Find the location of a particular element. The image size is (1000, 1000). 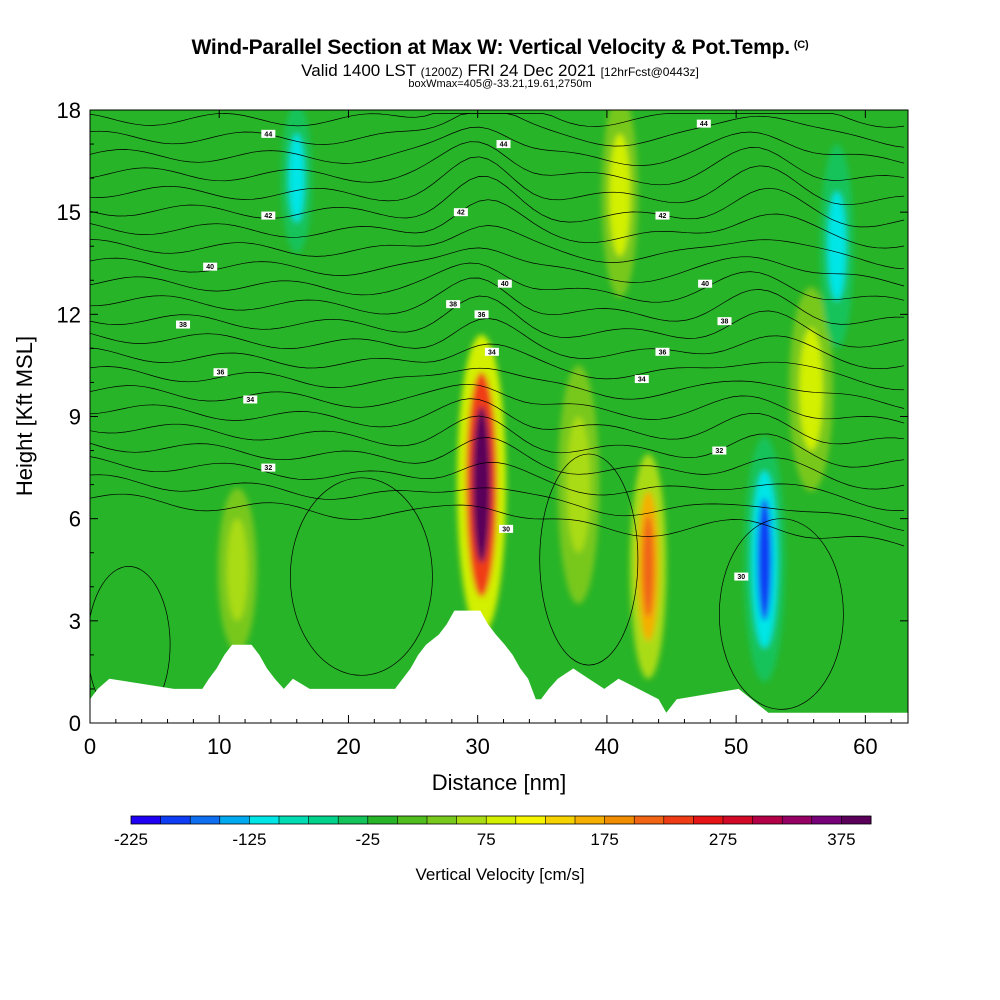

terrain is located at coordinates (499, 666).